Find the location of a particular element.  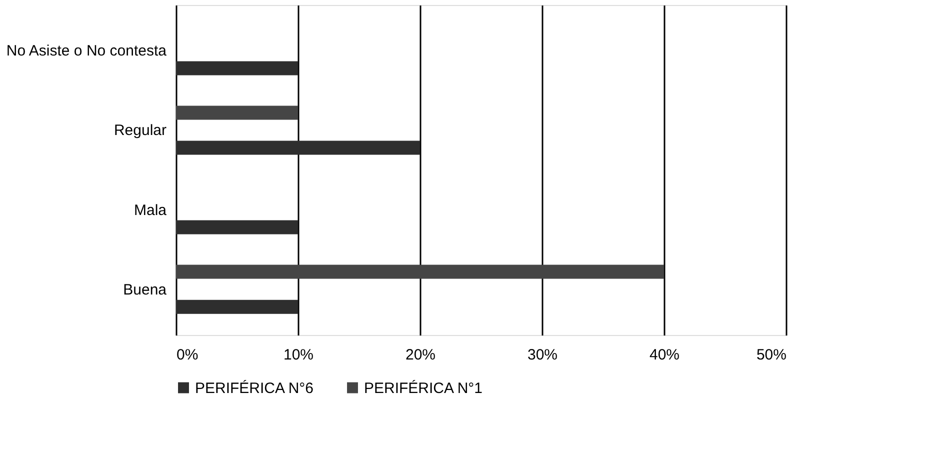

x-tick-label: 50% is located at coordinates (771, 355).